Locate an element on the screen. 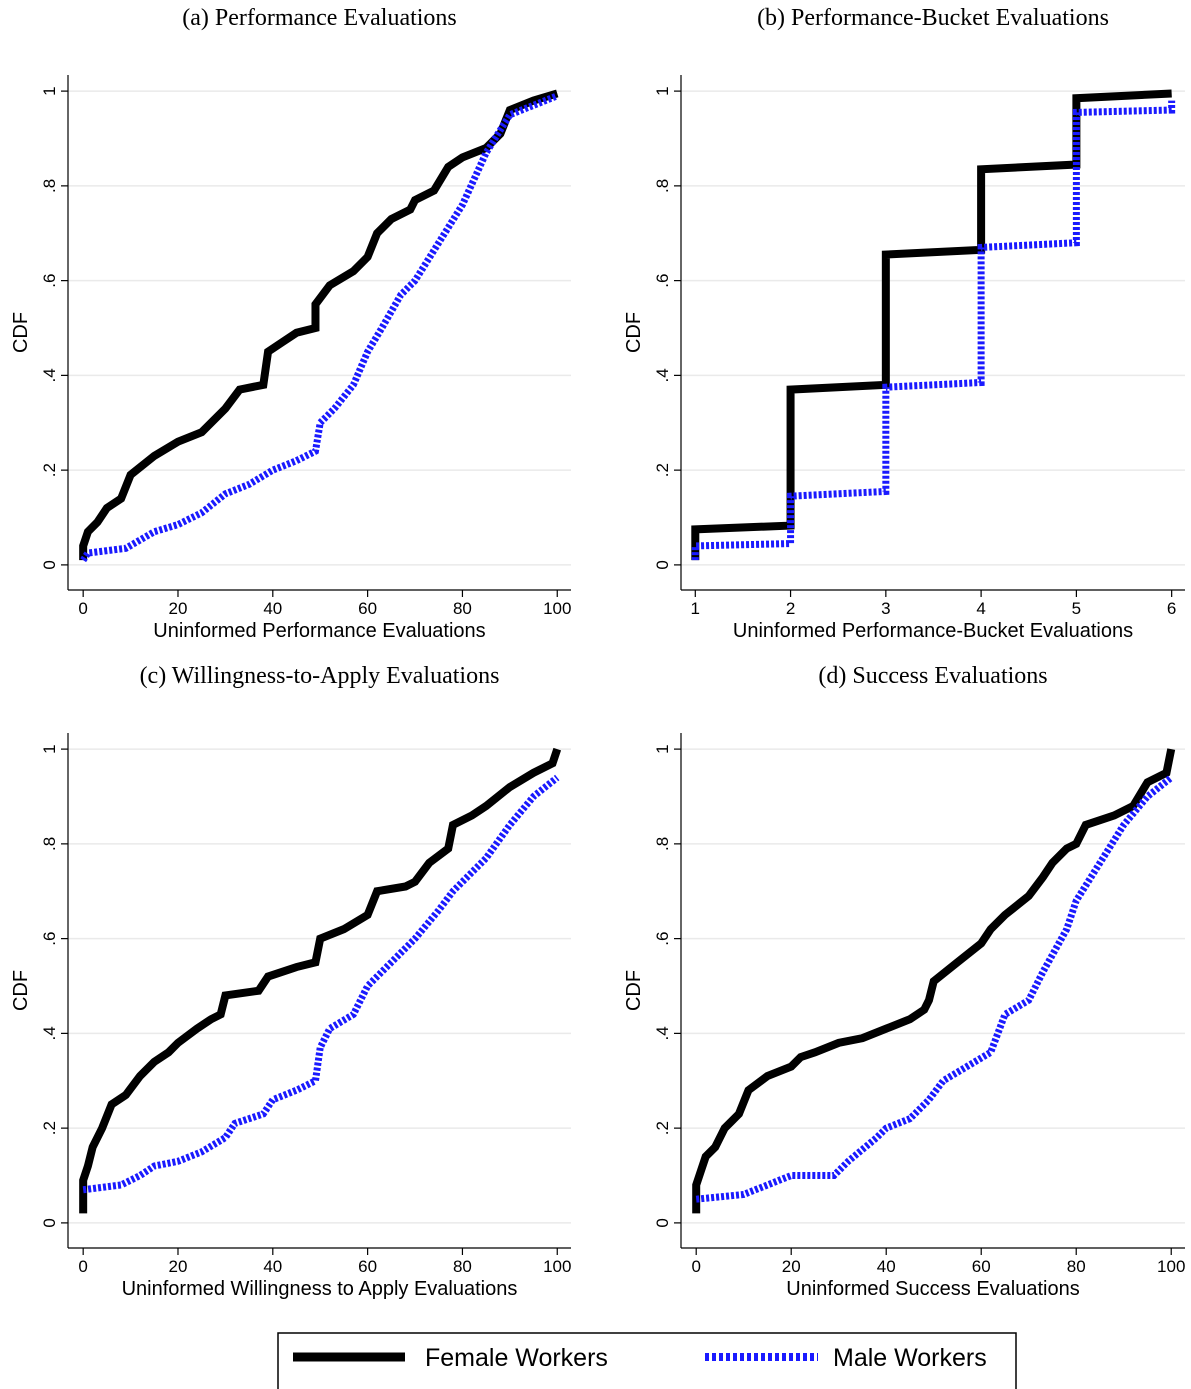 Image resolution: width=1191 pixels, height=1389 pixels. x-tick-label: 1 is located at coordinates (695, 608).